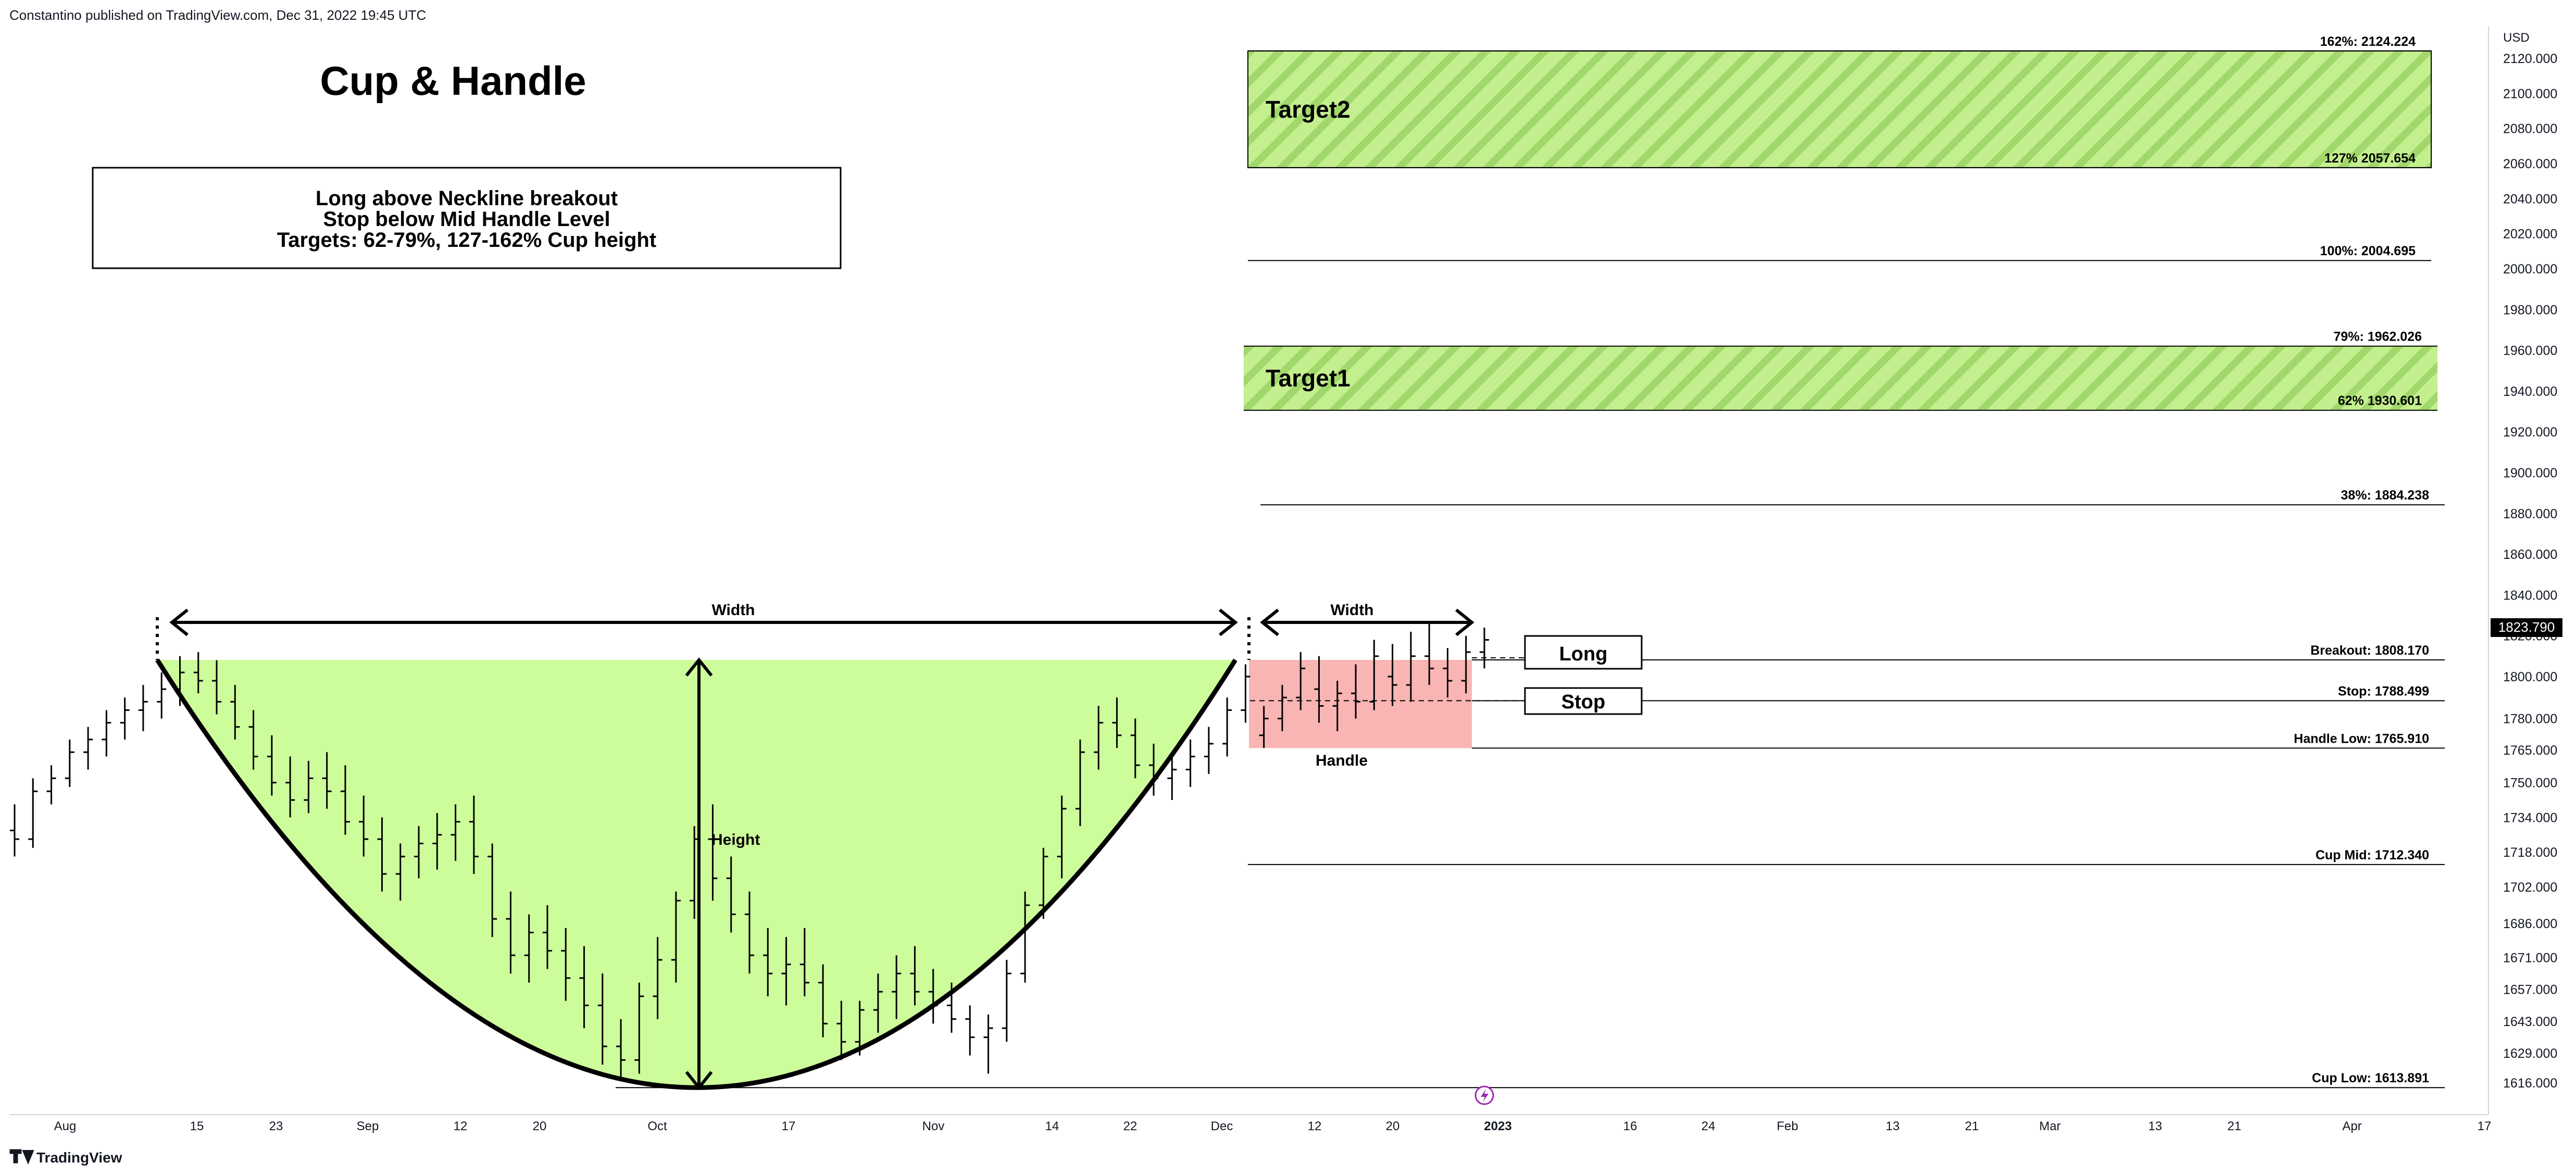  Describe the element at coordinates (453, 81) in the screenshot. I see `chart-title: Cup & Handle` at that location.